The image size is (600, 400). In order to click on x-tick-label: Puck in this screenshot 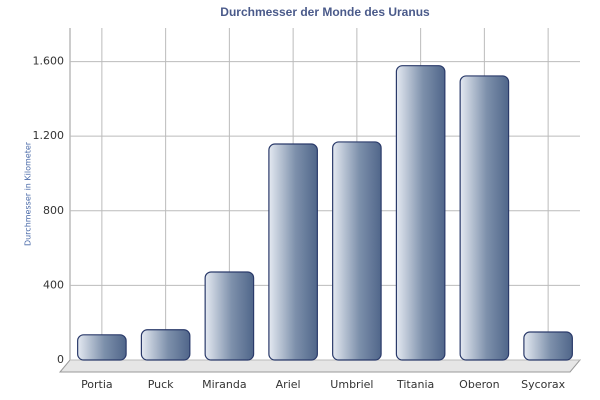, I will do `click(161, 384)`.